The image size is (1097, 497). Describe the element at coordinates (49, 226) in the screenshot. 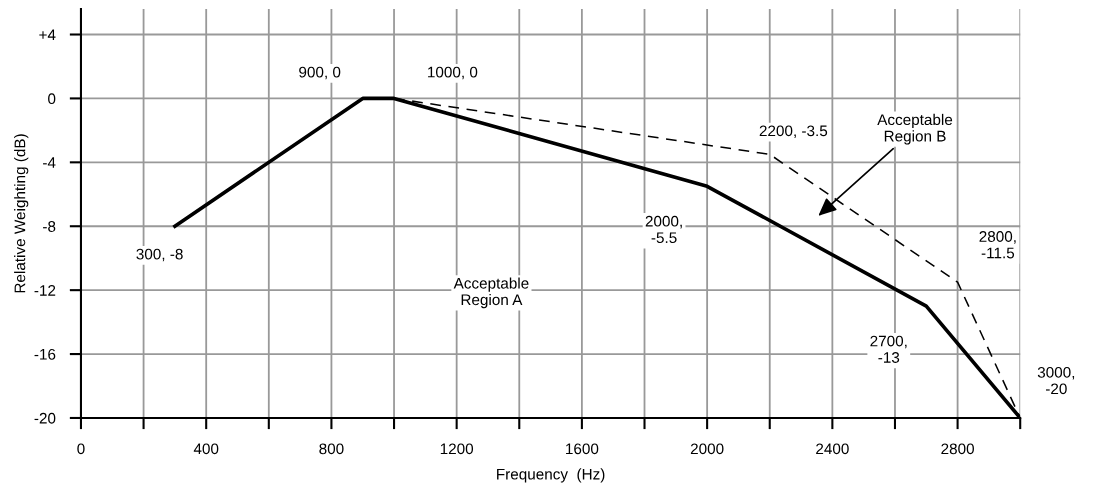

I see `y-tick-label: -8` at that location.